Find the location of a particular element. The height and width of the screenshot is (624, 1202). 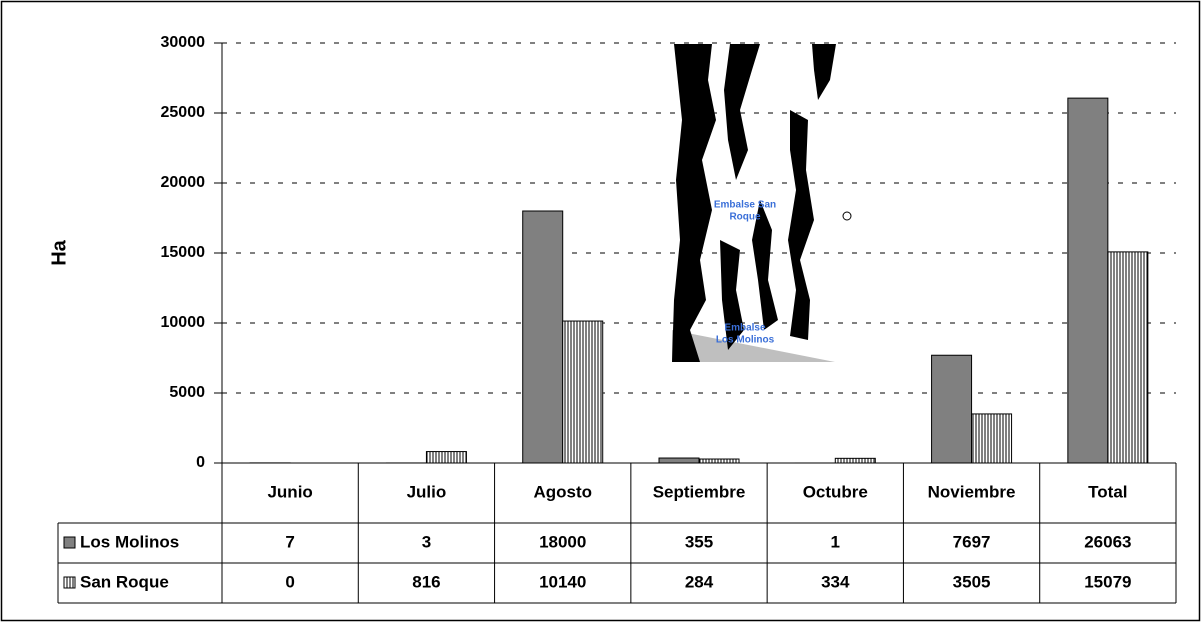

y-tick-label: 5000 is located at coordinates (187, 392).